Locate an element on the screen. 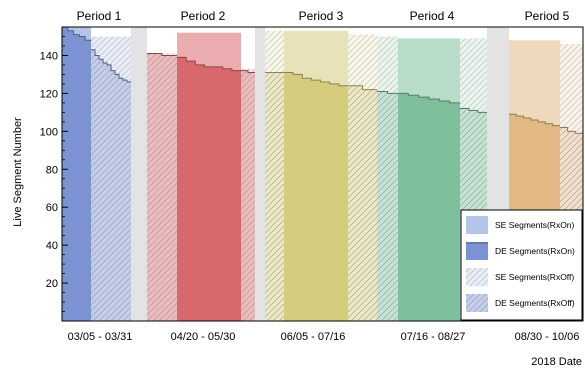  date-range-label-3: 06/05 - 07/16 is located at coordinates (313, 337).